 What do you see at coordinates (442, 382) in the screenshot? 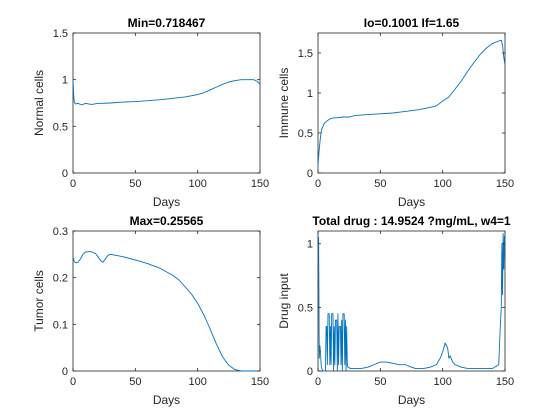
I see `x-tick-label-4-2: 100` at bounding box center [442, 382].